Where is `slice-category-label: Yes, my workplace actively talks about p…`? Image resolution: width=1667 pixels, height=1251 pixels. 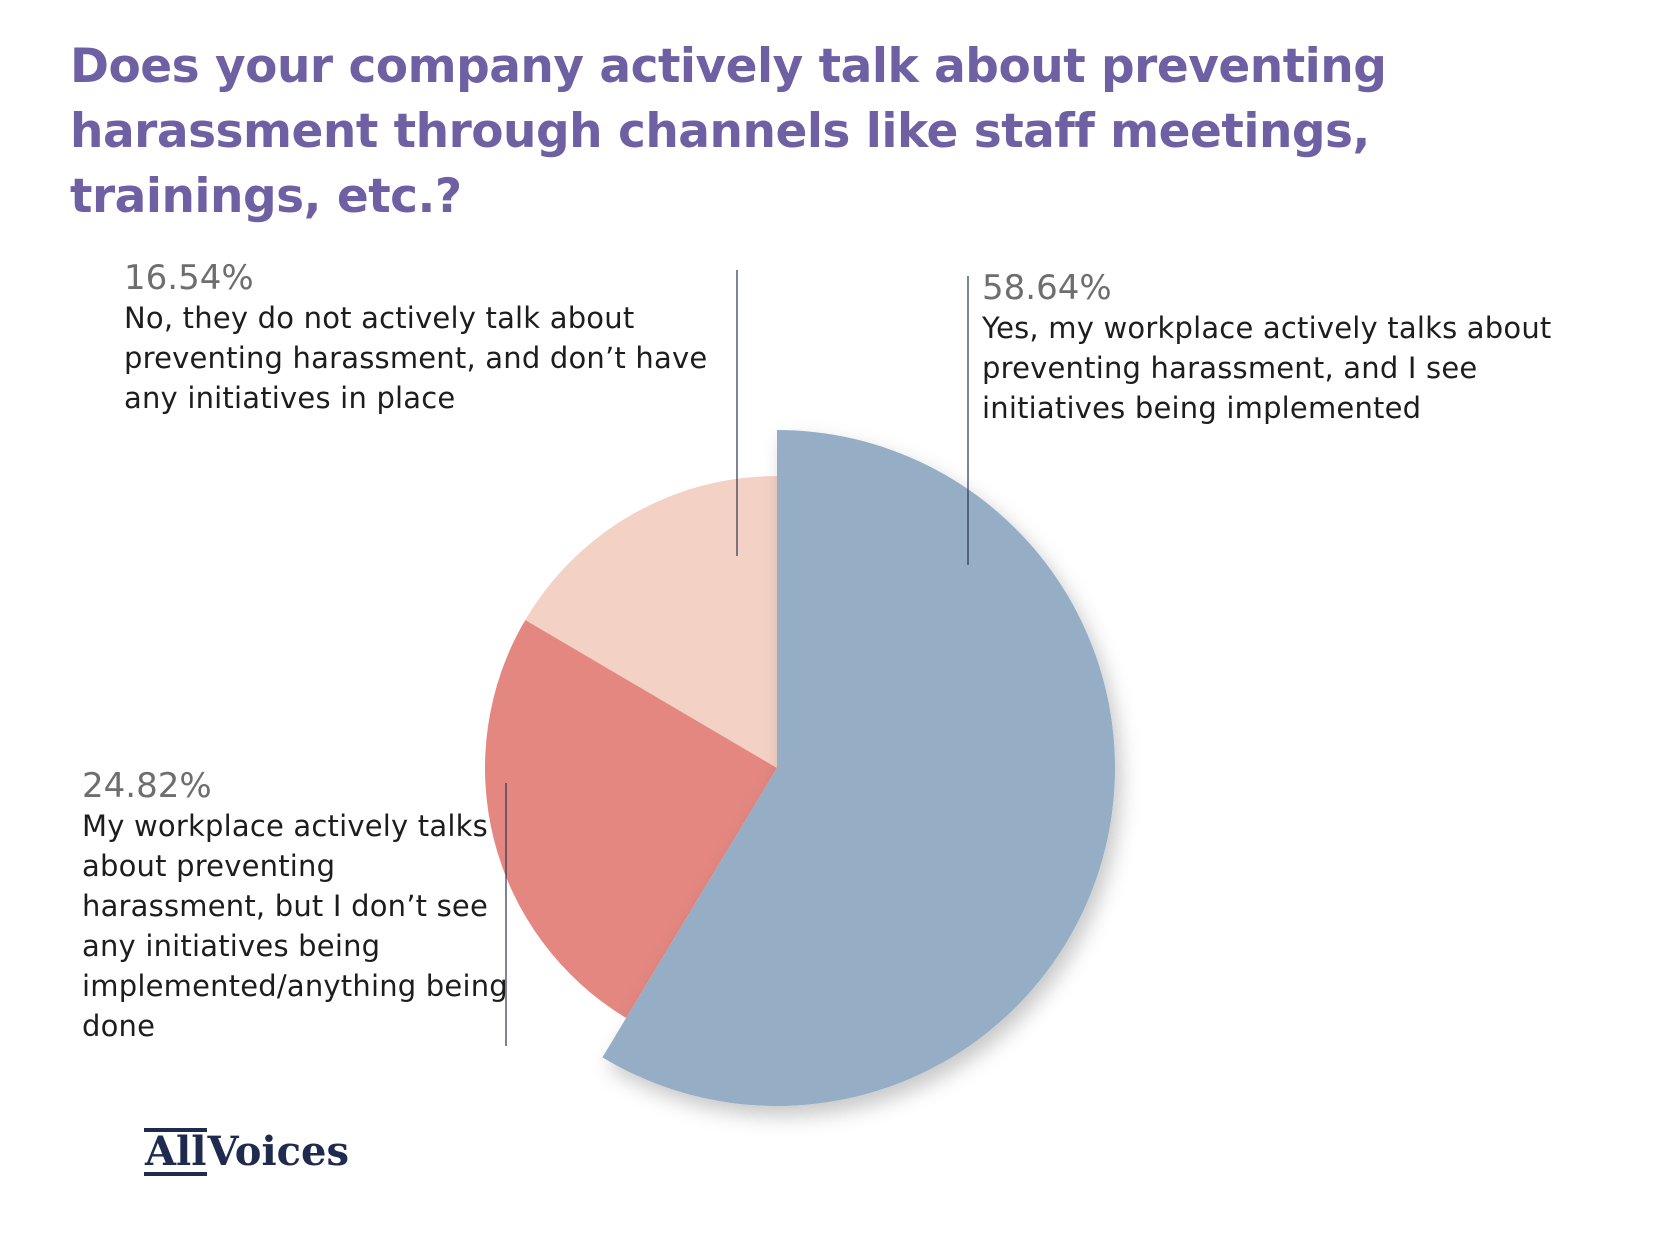
slice-category-label: Yes, my workplace actively talks about p… is located at coordinates (1267, 368).